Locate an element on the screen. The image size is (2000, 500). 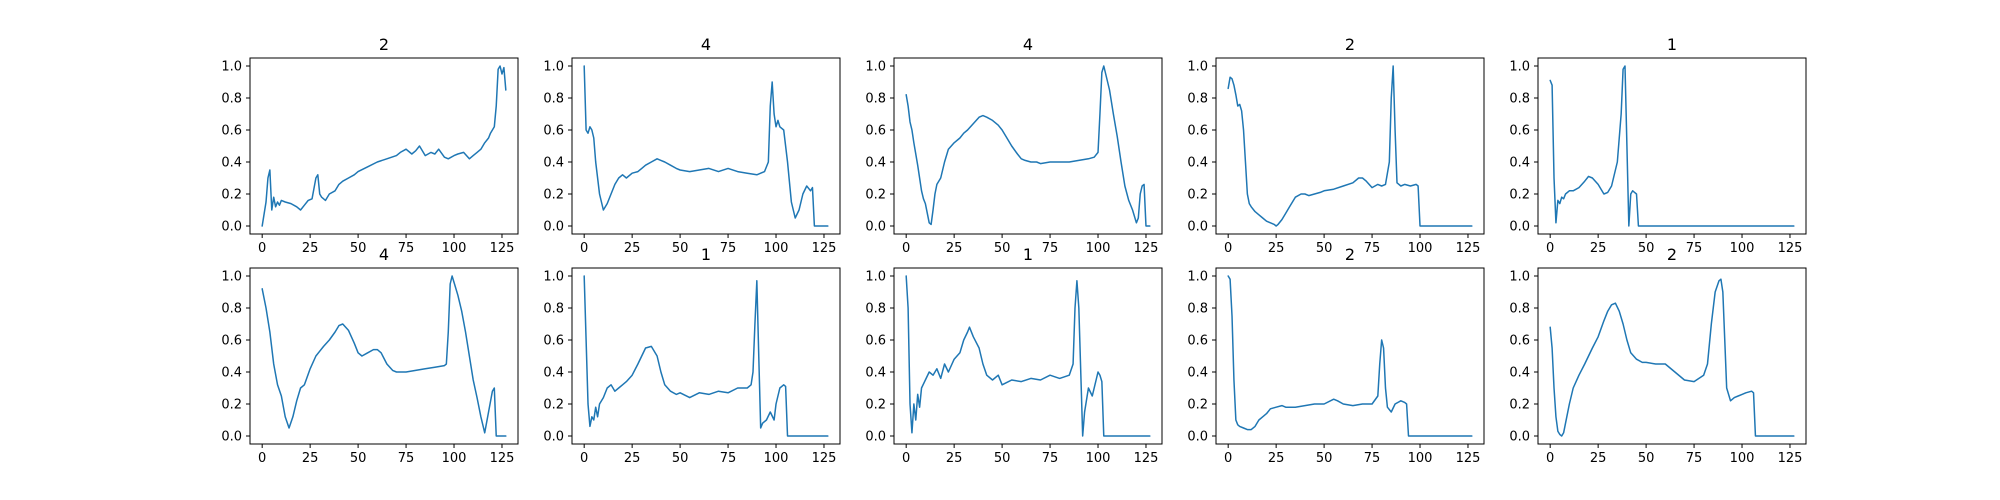
subplot-1: 2 0 25 50 75 100 125 0.0 0.2 0.4 0.6 0.8 1.0 is located at coordinates (370, 145).